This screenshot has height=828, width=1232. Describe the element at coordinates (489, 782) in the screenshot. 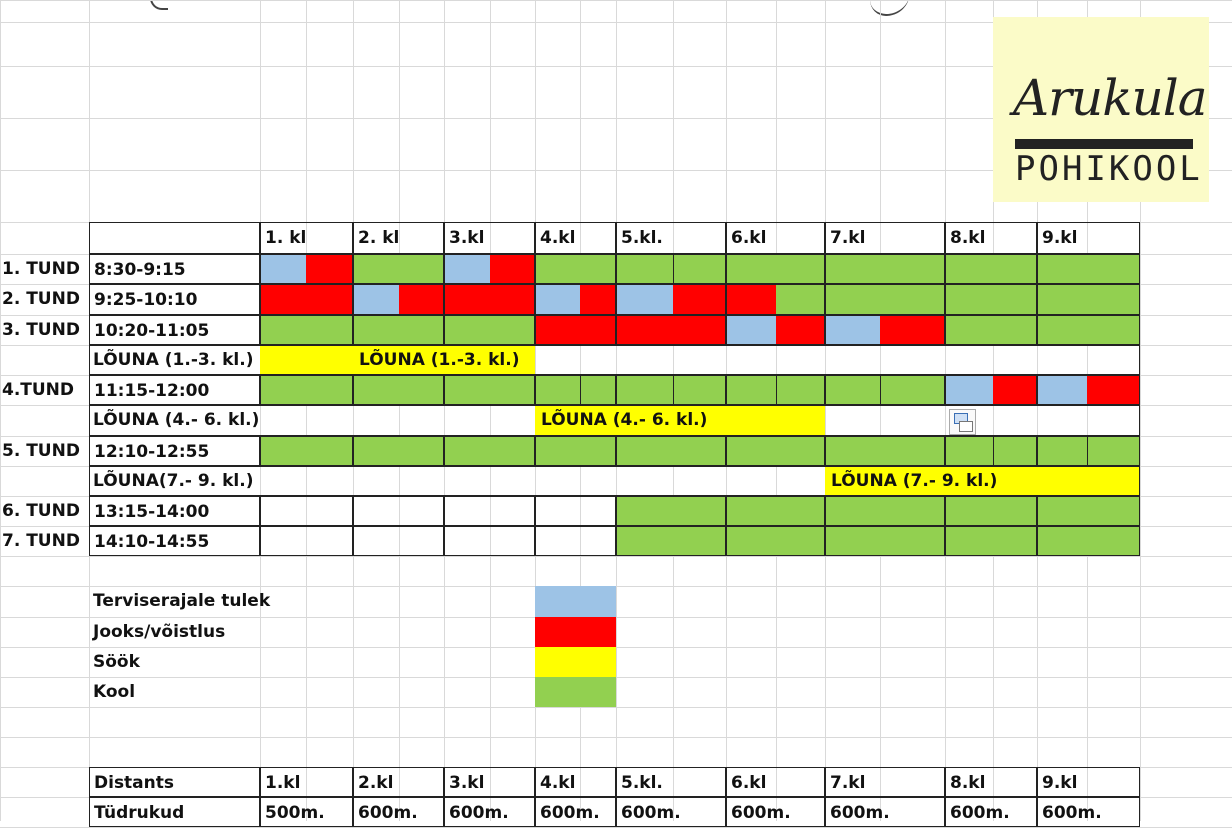

I see `distance-class: 3.kl` at that location.